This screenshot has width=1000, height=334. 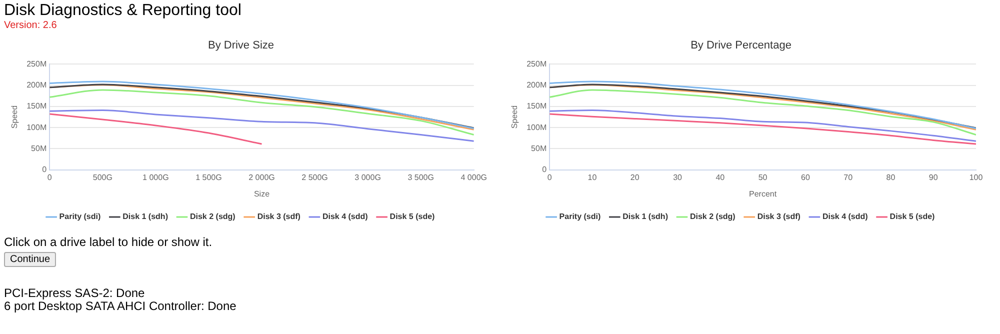 I want to click on continue-button: Continue, so click(x=30, y=259).